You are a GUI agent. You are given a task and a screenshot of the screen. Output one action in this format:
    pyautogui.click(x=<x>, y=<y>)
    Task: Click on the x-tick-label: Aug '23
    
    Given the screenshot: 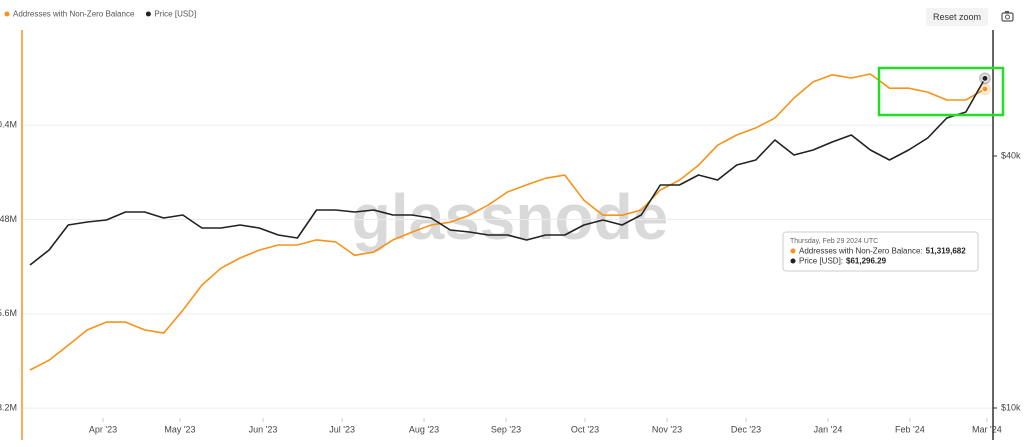 What is the action you would take?
    pyautogui.click(x=424, y=429)
    